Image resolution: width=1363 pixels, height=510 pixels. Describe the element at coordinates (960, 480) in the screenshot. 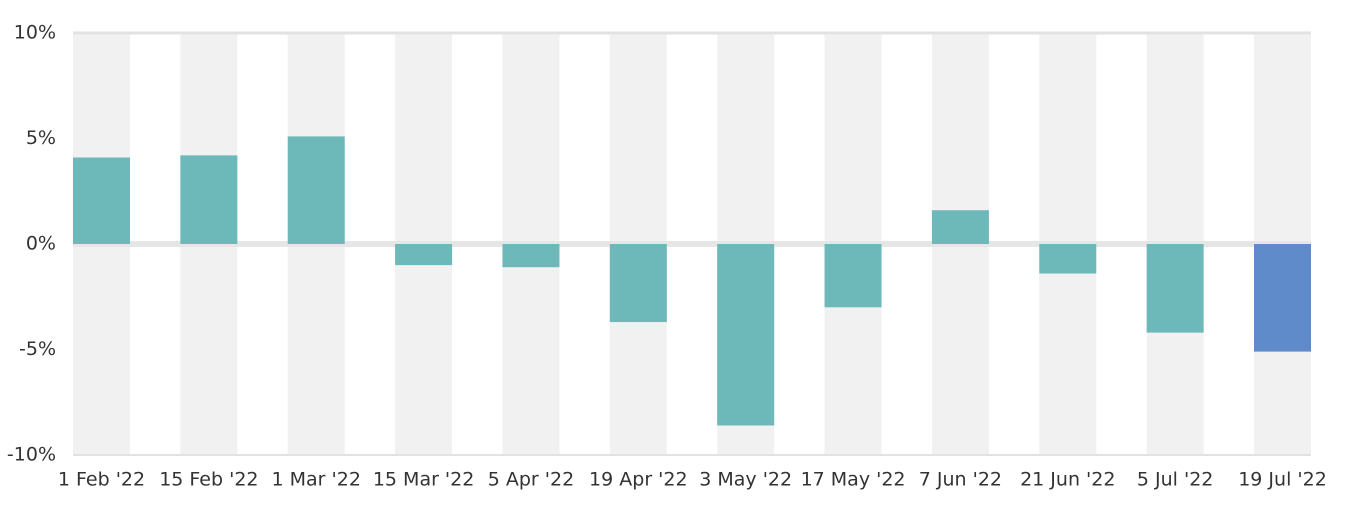

I see `x-tick-label: 7 Jun '22` at that location.